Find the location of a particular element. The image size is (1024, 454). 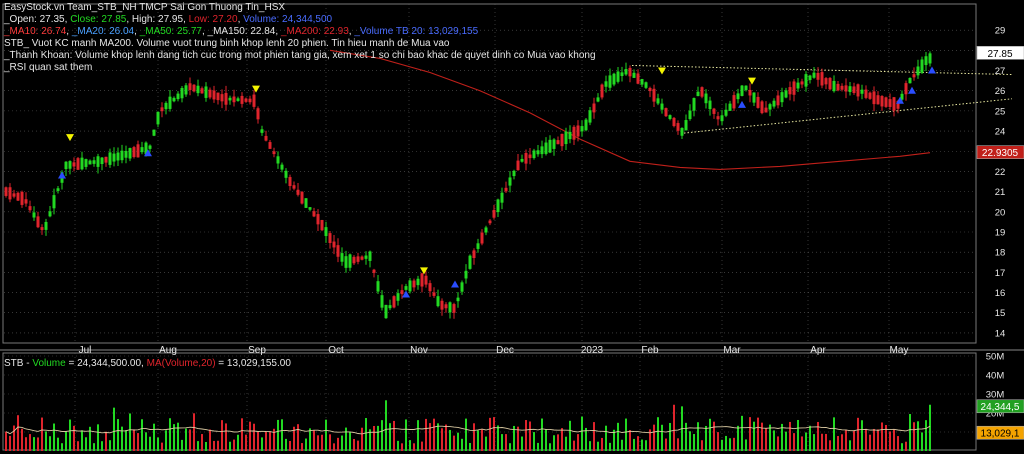

sell-signal-marker is located at coordinates (256, 89).